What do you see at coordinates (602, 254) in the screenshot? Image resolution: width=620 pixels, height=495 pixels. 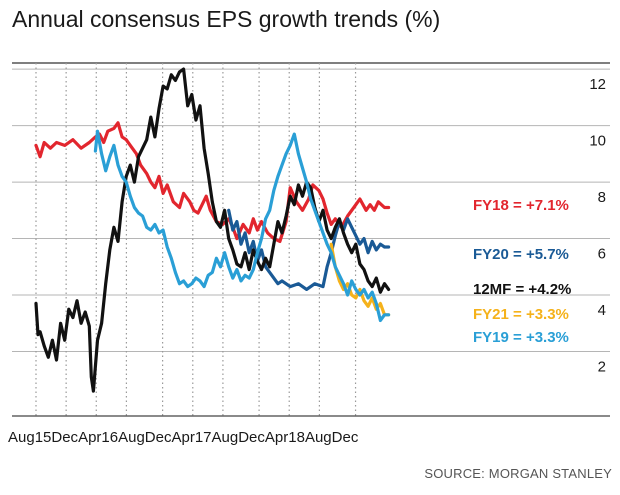 I see `y-tick-label: 6` at bounding box center [602, 254].